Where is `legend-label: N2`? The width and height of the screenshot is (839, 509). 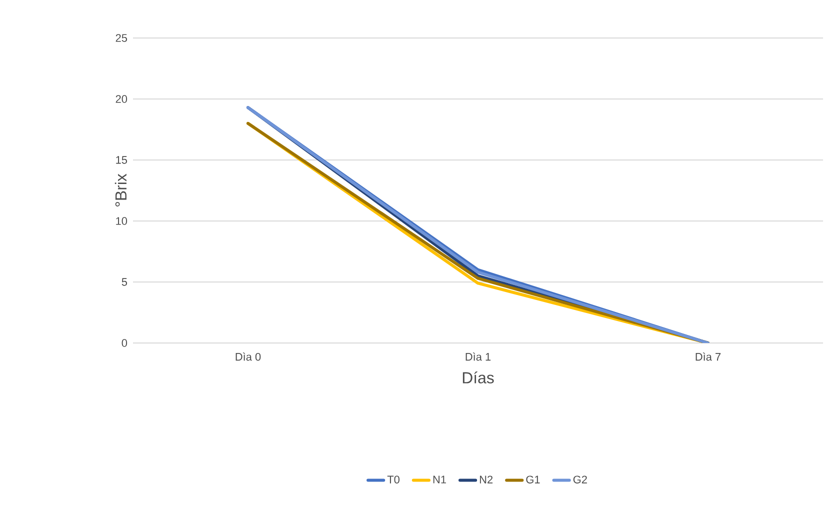
legend-label: N2 is located at coordinates (486, 480).